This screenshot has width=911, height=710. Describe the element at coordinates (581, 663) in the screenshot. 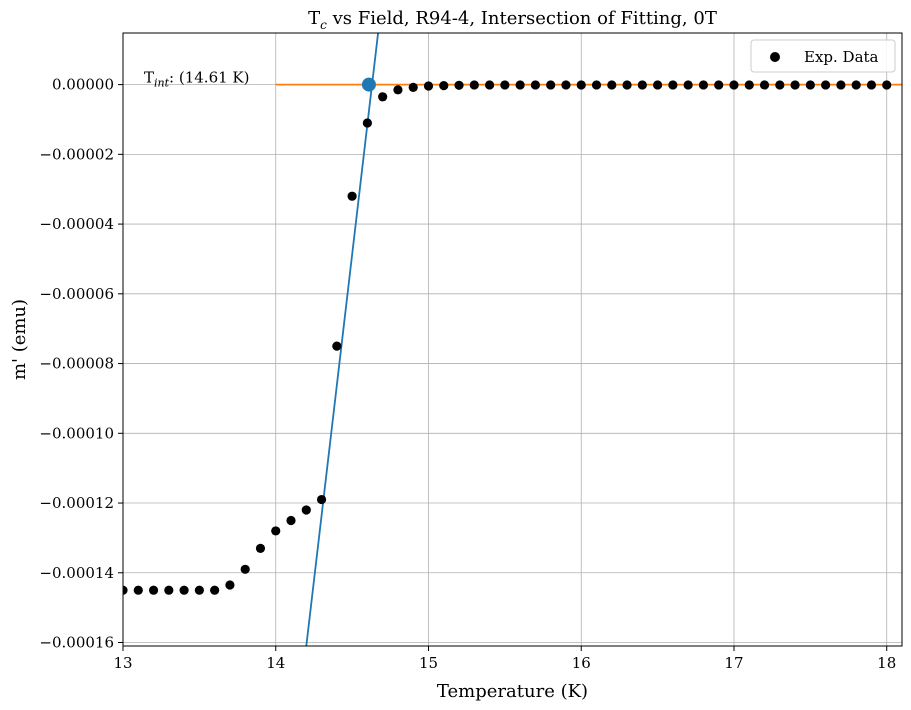

I see `x-tick-label: 16` at that location.